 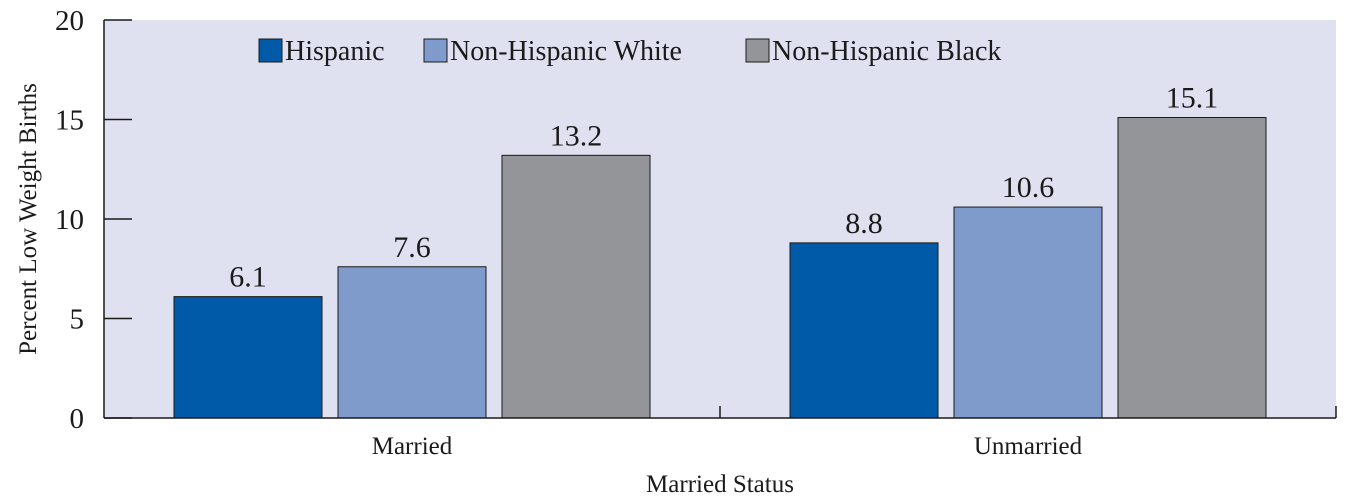 What do you see at coordinates (886, 51) in the screenshot?
I see `legend-label-non-hispanic-black: Non-Hispanic Black` at bounding box center [886, 51].